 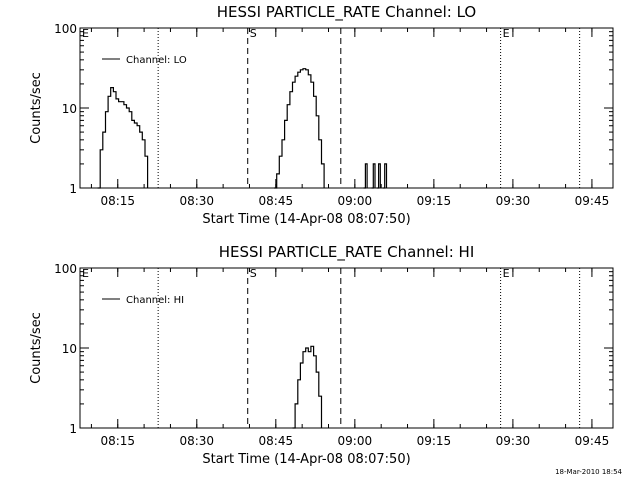 I want to click on legend-entry: Channel: LO, so click(x=156, y=60).